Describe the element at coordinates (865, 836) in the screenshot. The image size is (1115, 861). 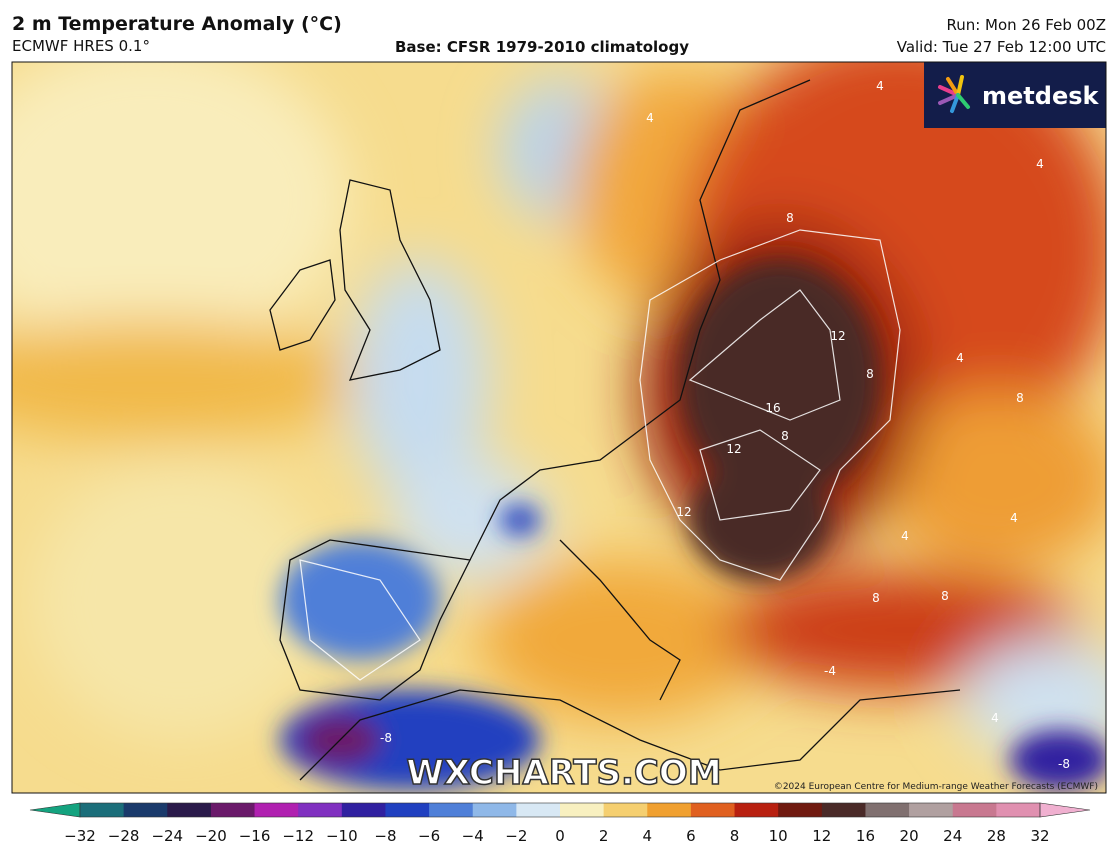
I see `colorbar-label: 16` at that location.